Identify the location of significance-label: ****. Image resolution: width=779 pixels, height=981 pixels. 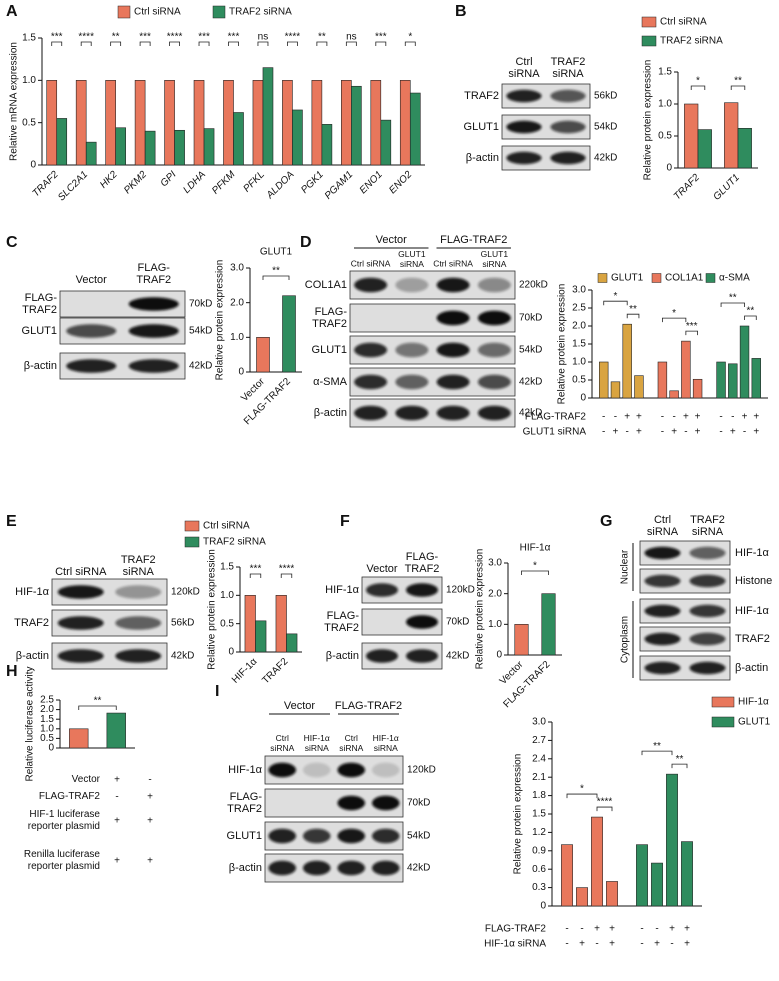
(293, 37).